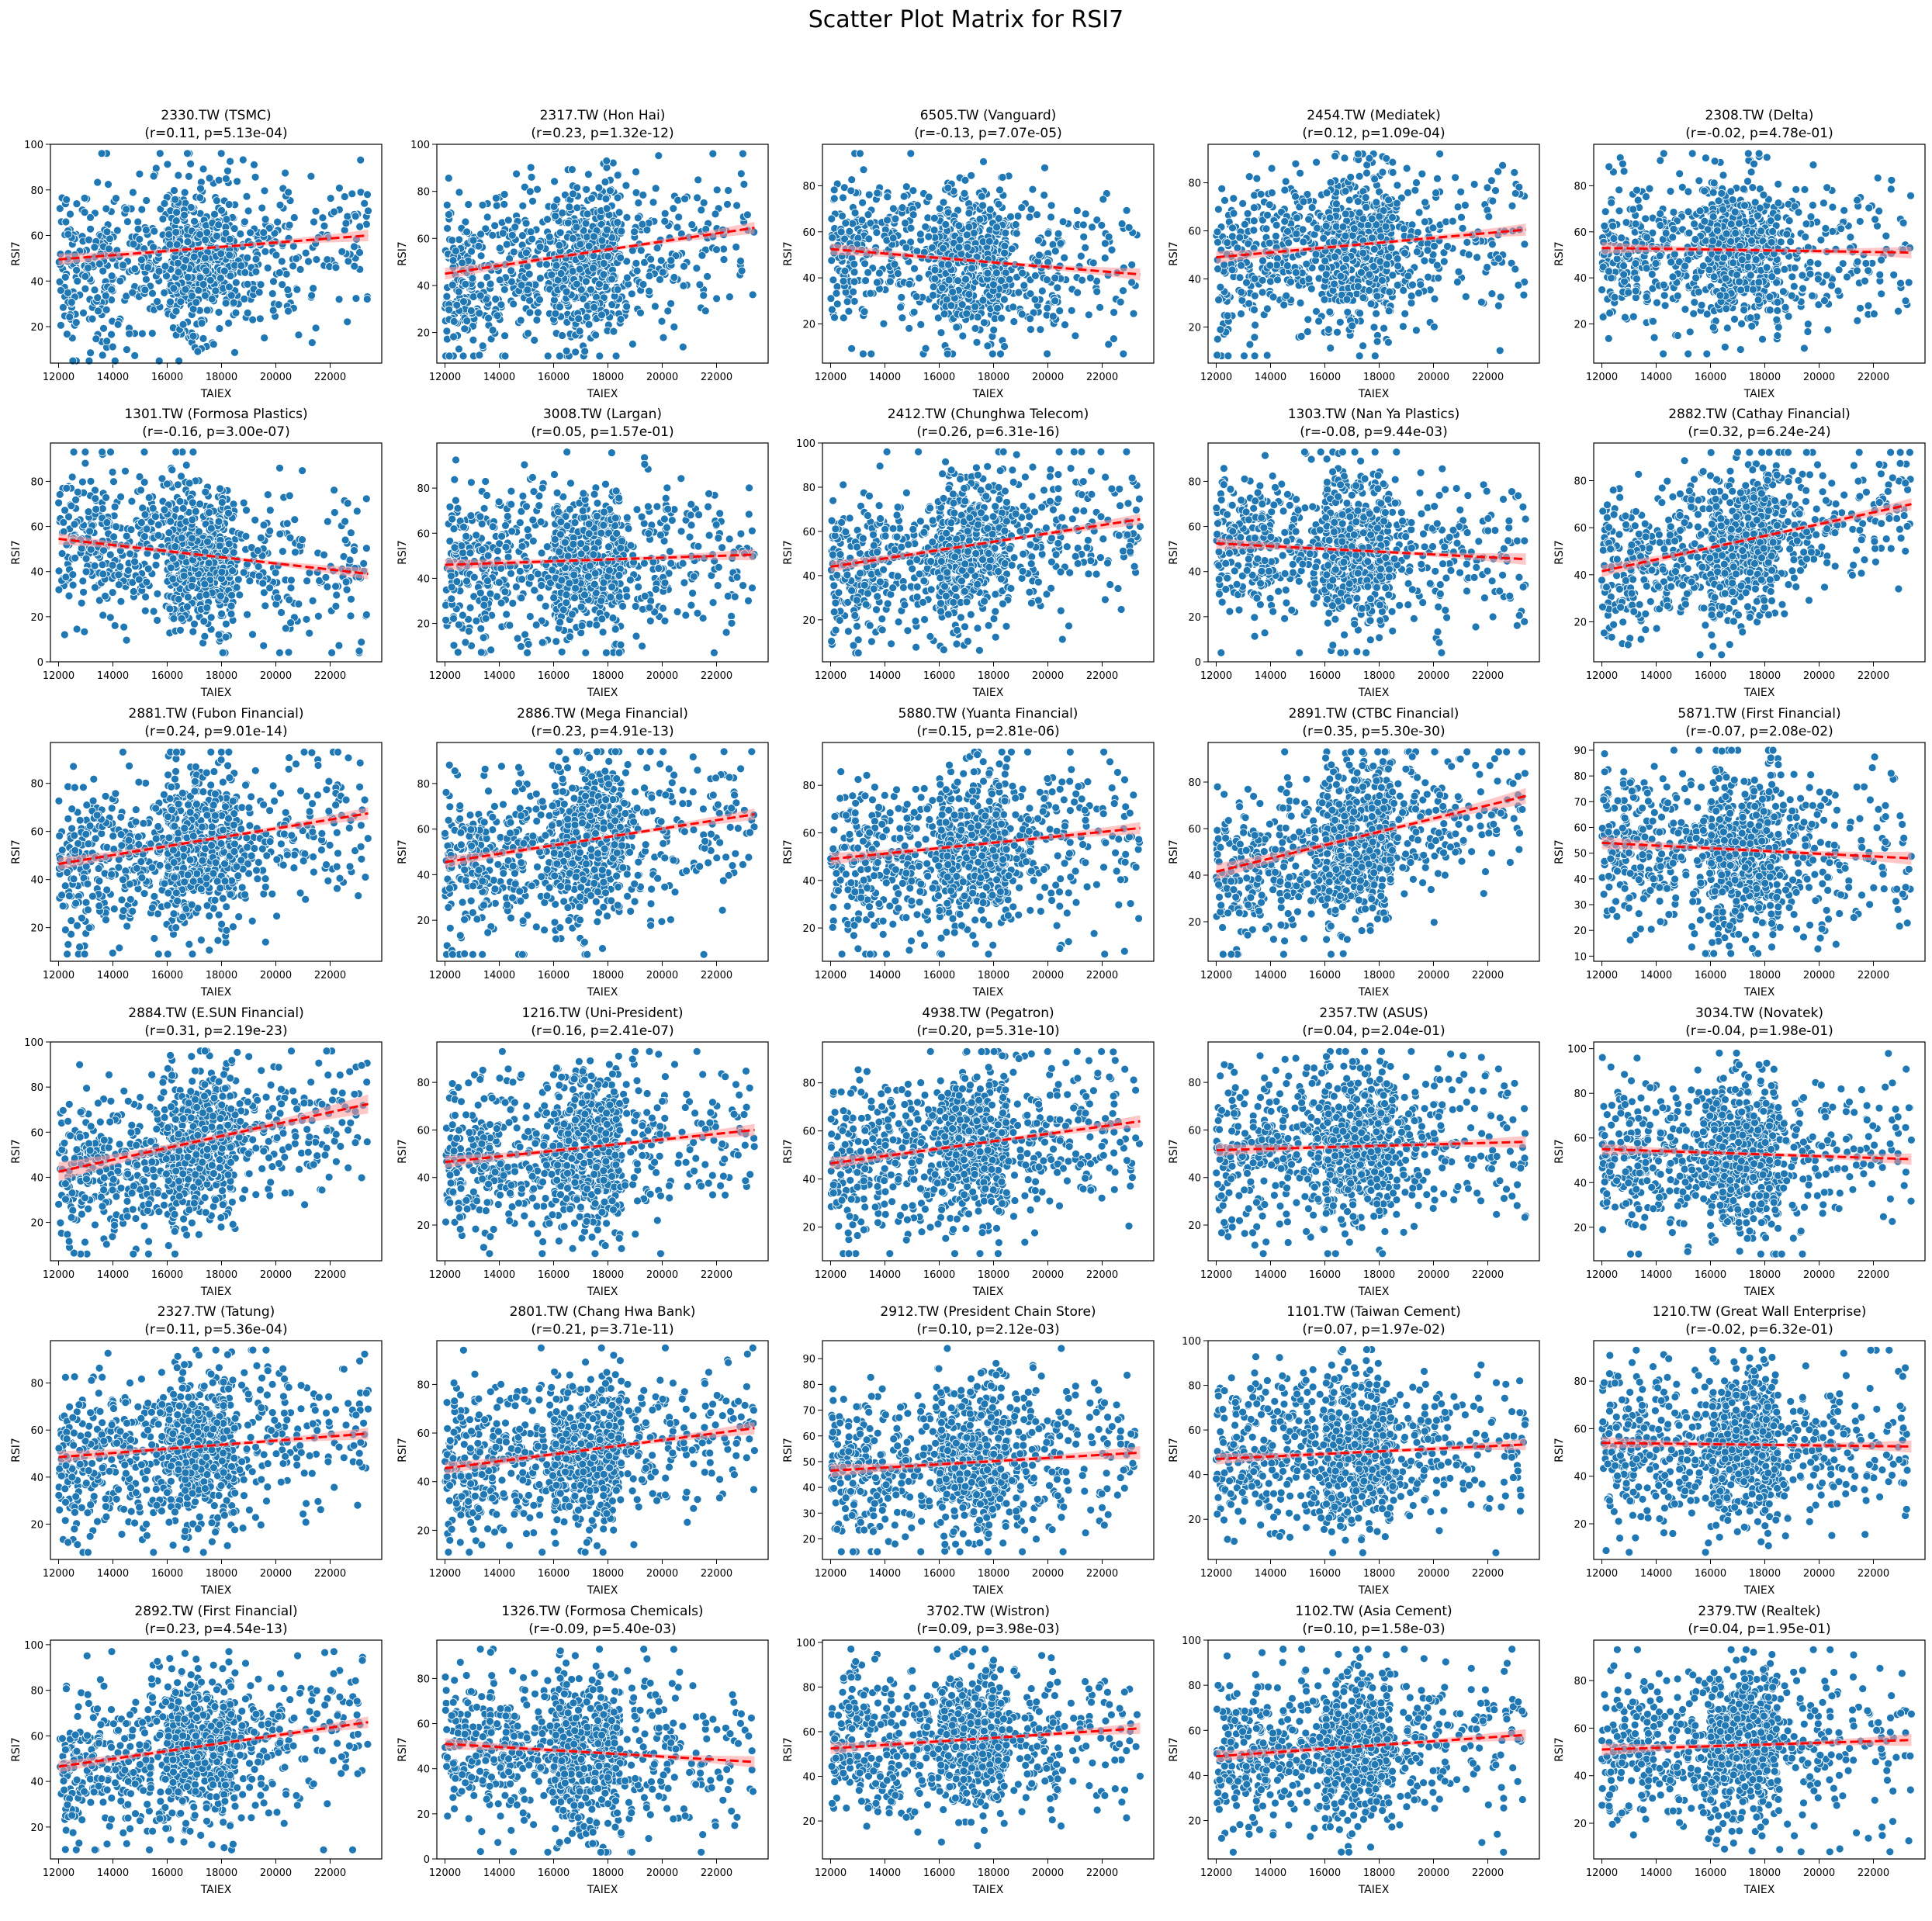 Image resolution: width=1932 pixels, height=1921 pixels. Describe the element at coordinates (215, 432) in the screenshot. I see `panel-subtitle: (r=-0.16, p=3.00e-07)` at that location.